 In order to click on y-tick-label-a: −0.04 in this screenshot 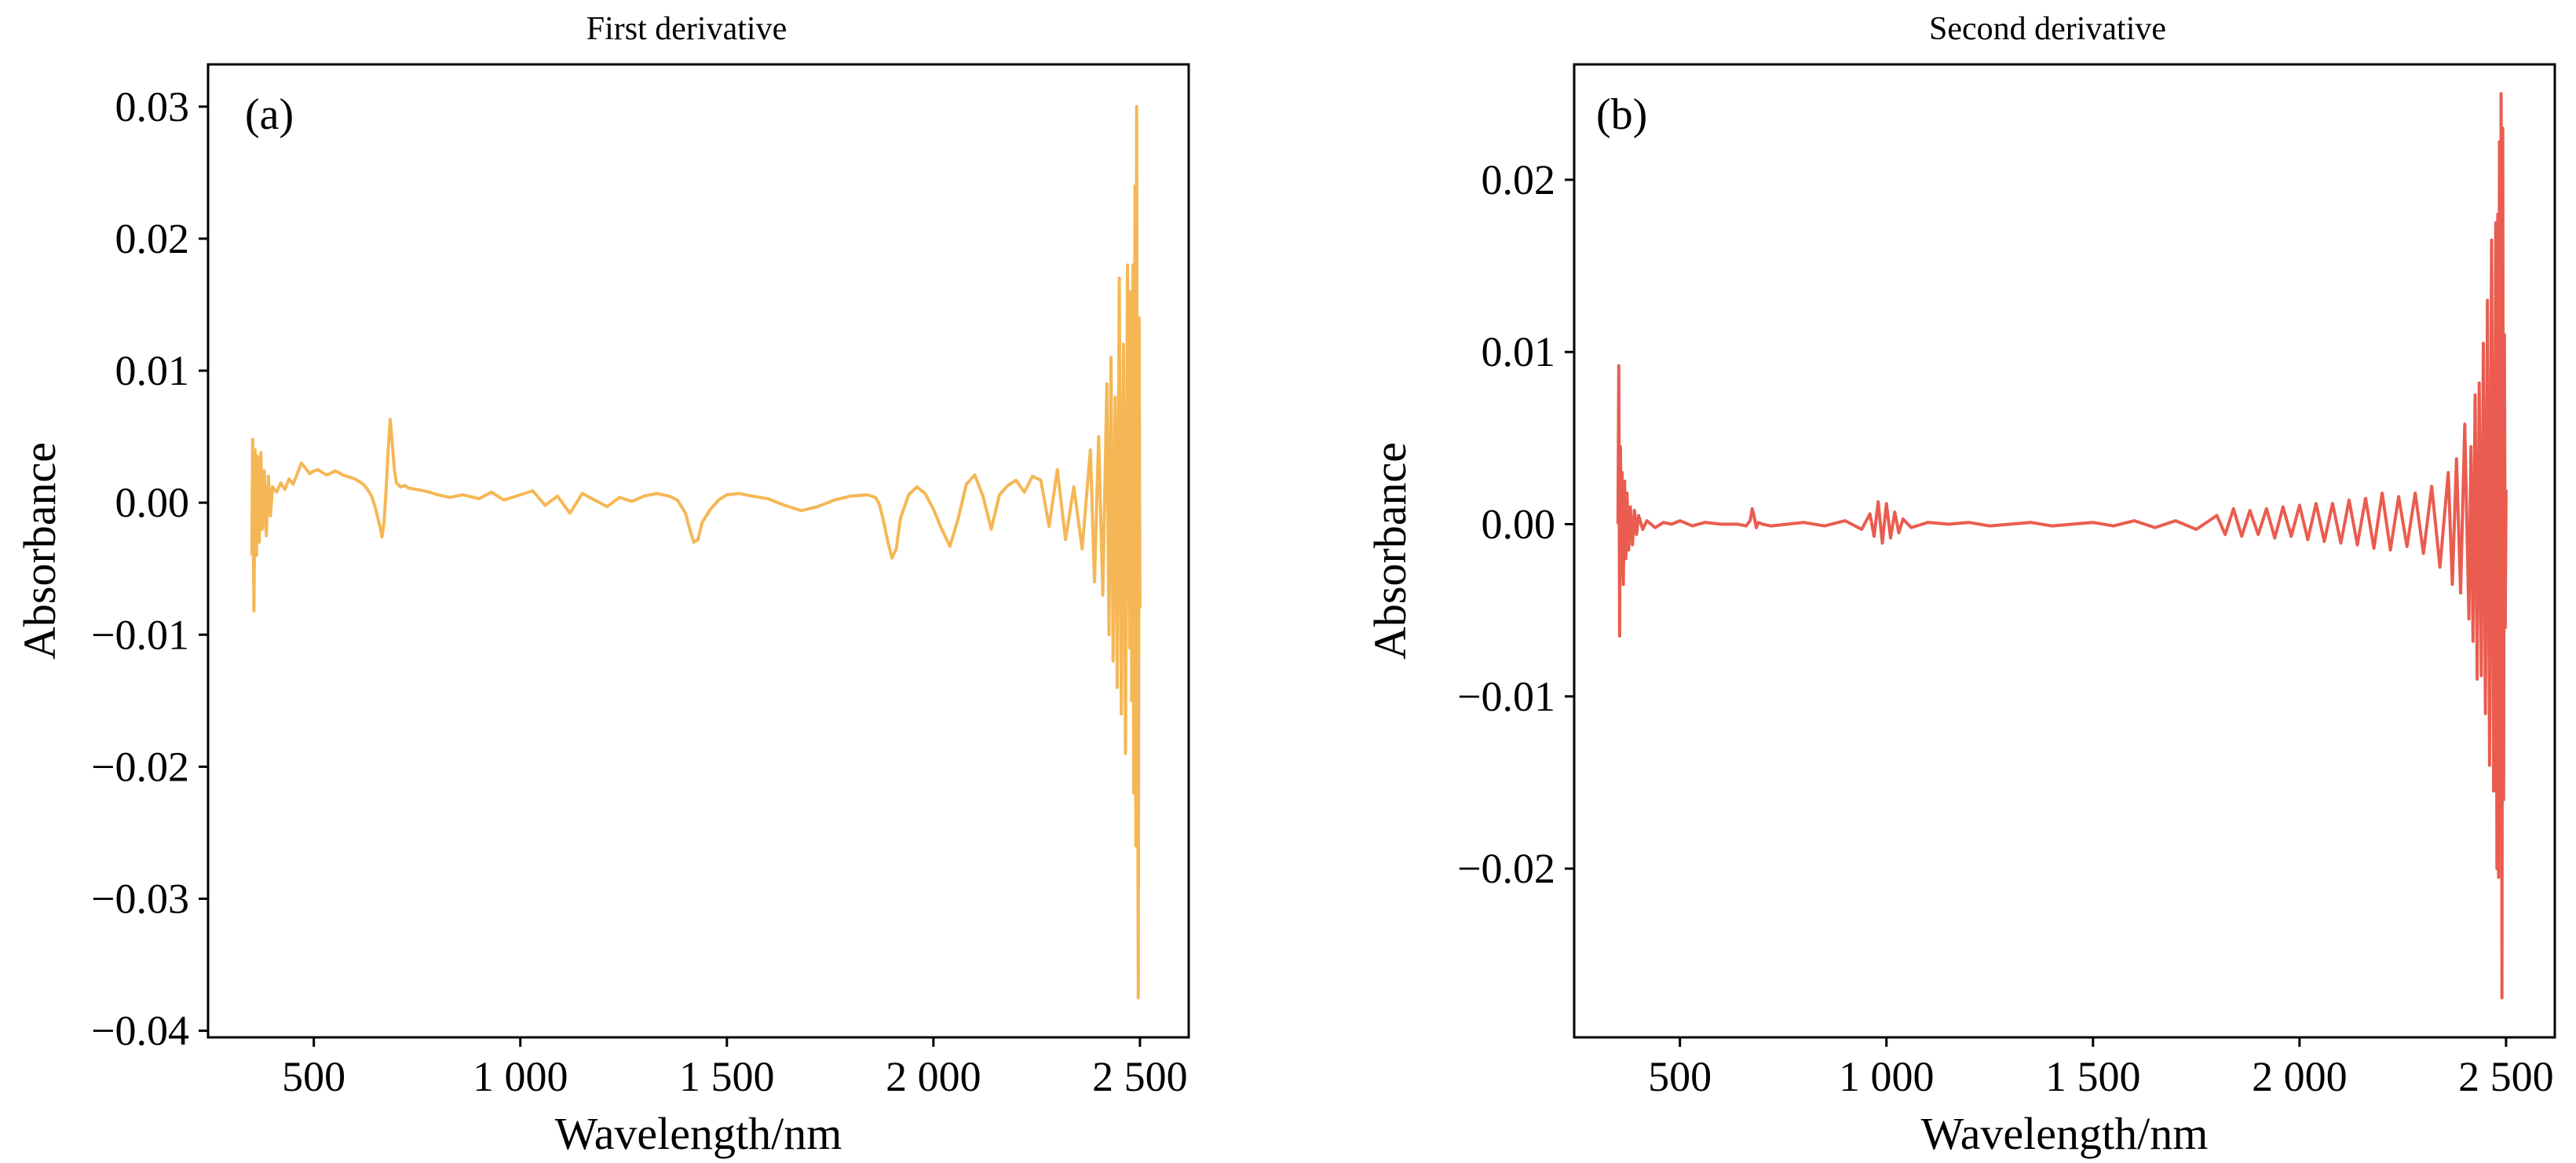, I will do `click(140, 1031)`.